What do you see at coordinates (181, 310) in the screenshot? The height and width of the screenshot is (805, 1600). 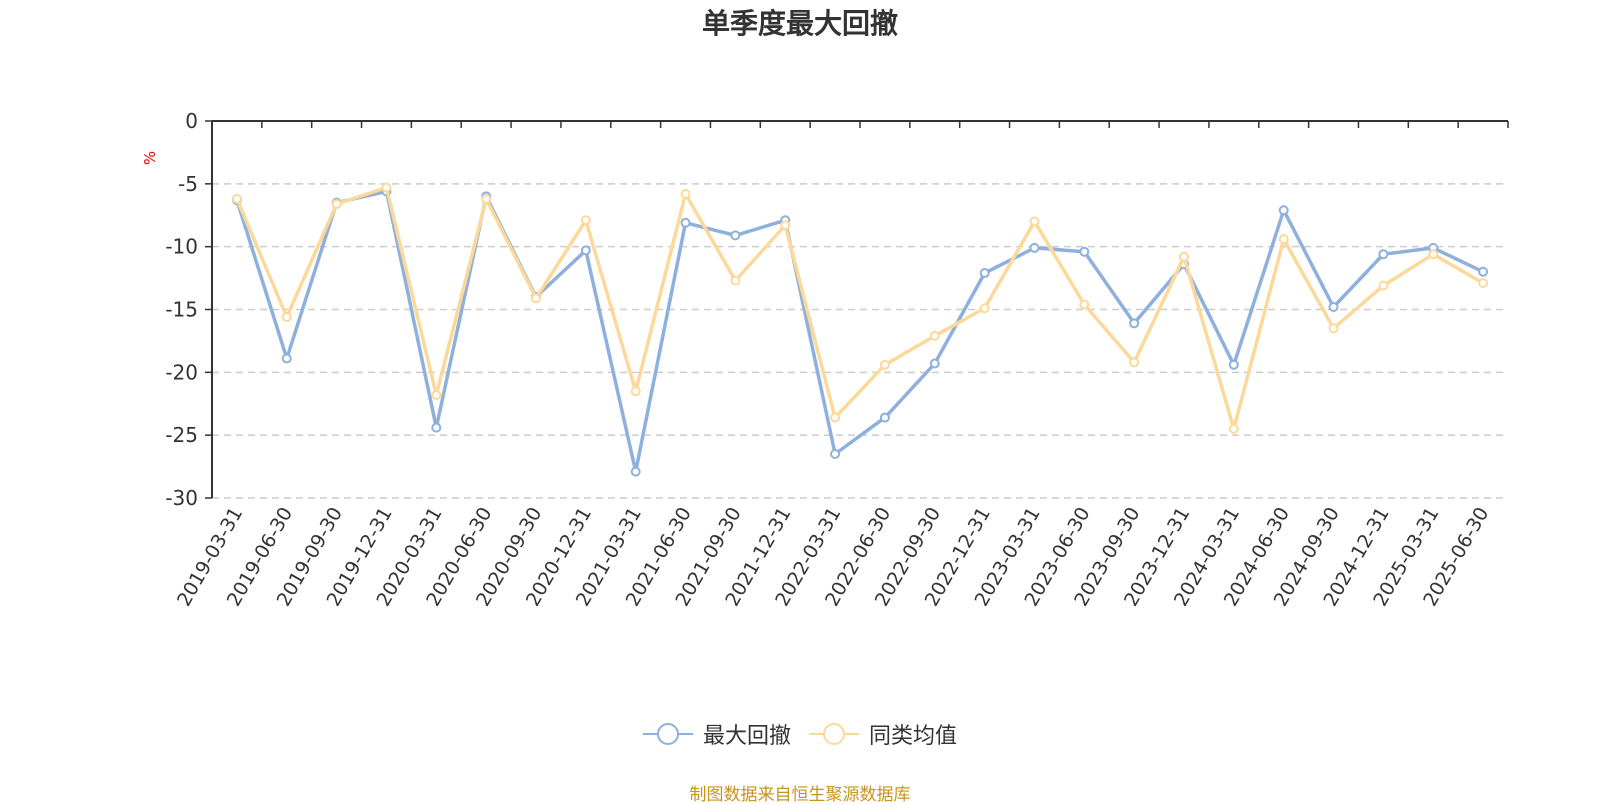 I see `y-tick-label: -15` at bounding box center [181, 310].